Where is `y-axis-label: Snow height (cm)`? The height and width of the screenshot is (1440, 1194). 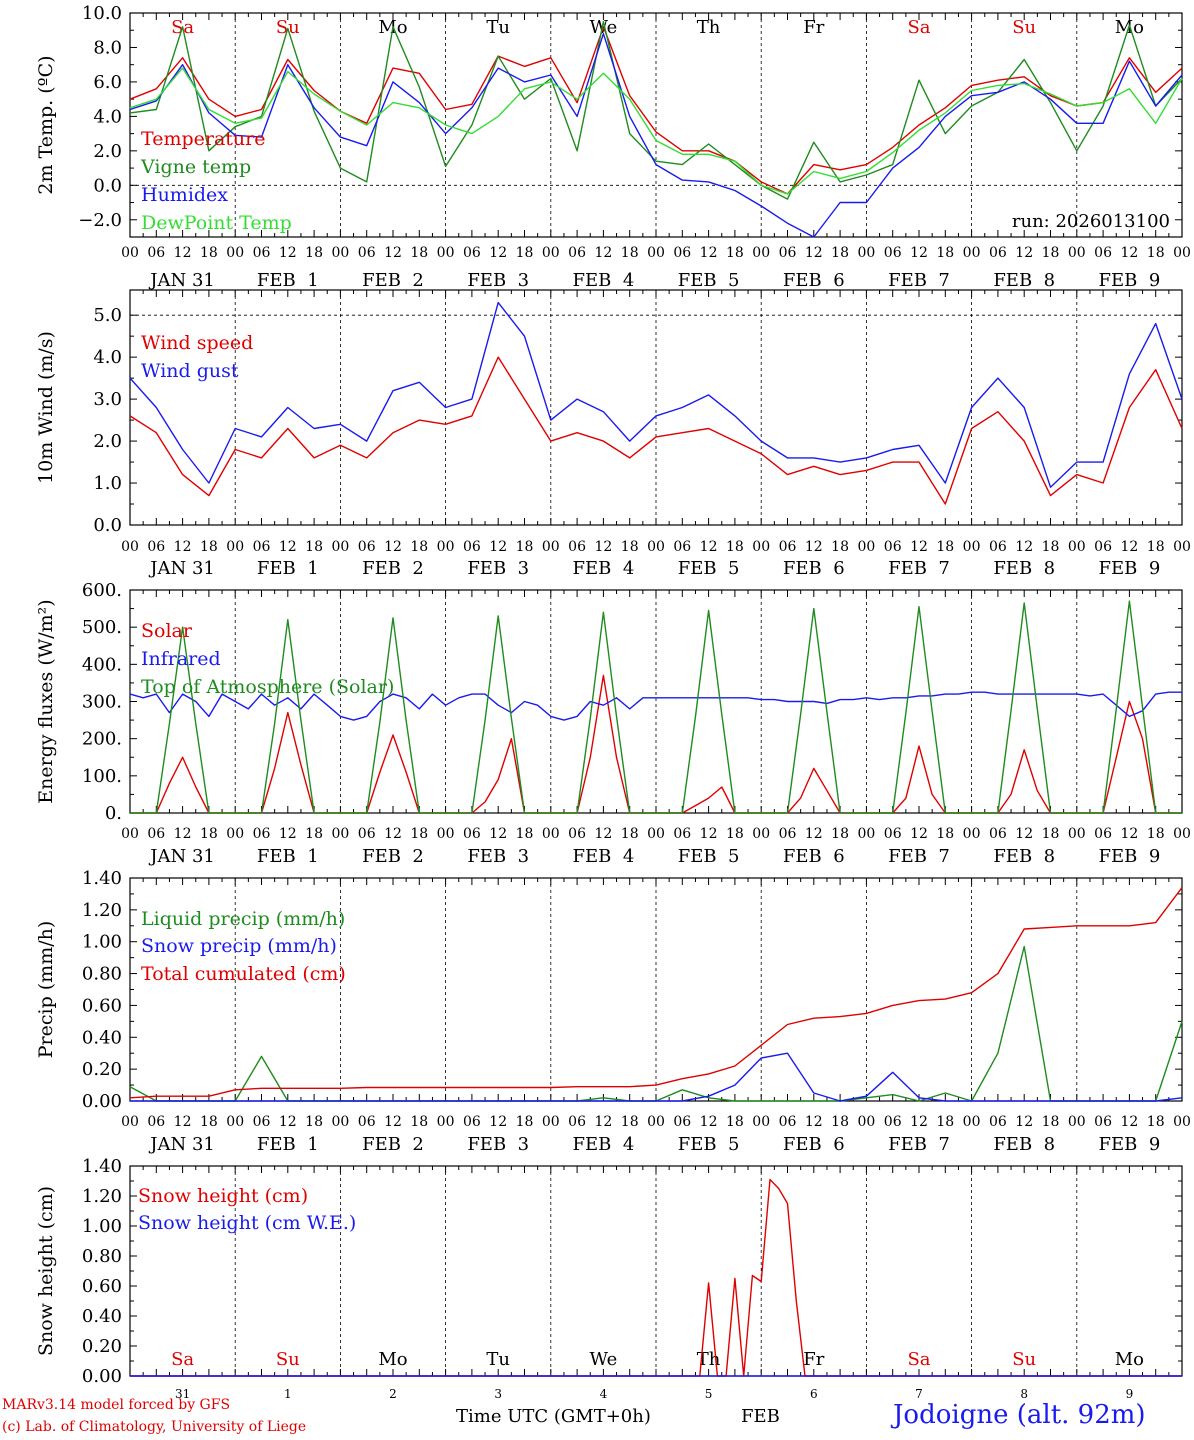
y-axis-label: Snow height (cm) is located at coordinates (46, 1271).